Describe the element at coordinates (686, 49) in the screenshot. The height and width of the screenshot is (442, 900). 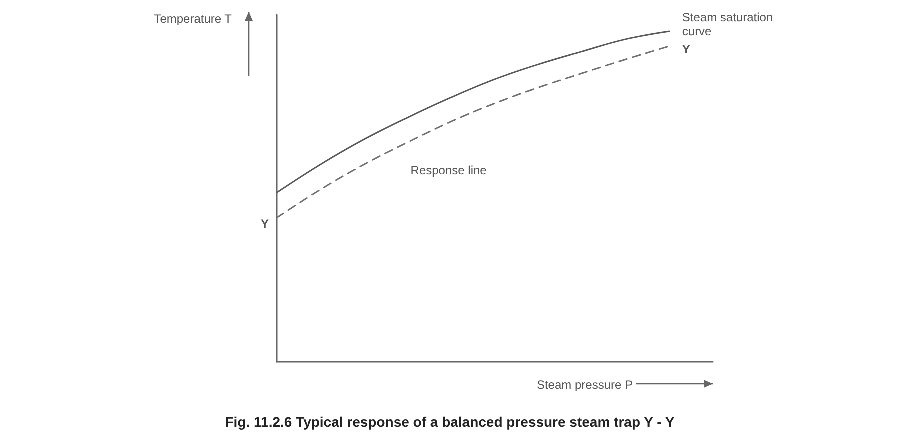
I see `annotation: Y` at that location.